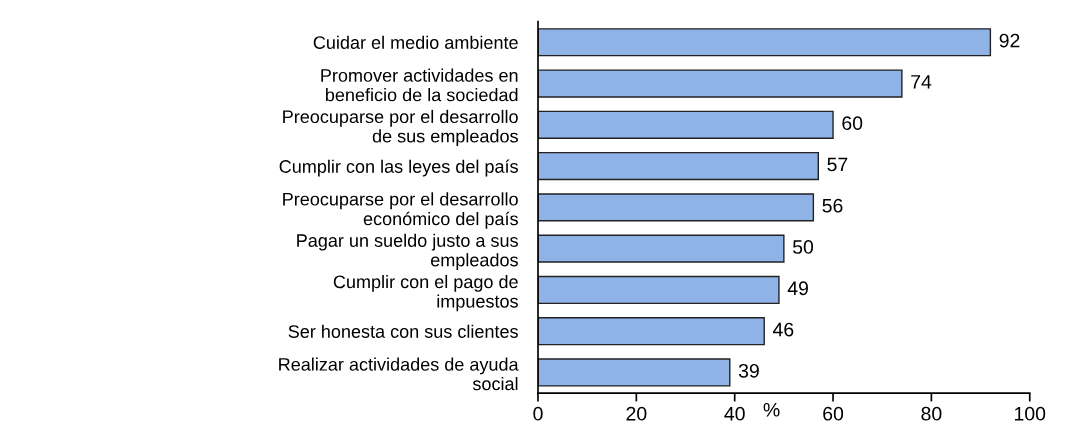  Describe the element at coordinates (797, 288) in the screenshot. I see `data-label: 49` at that location.